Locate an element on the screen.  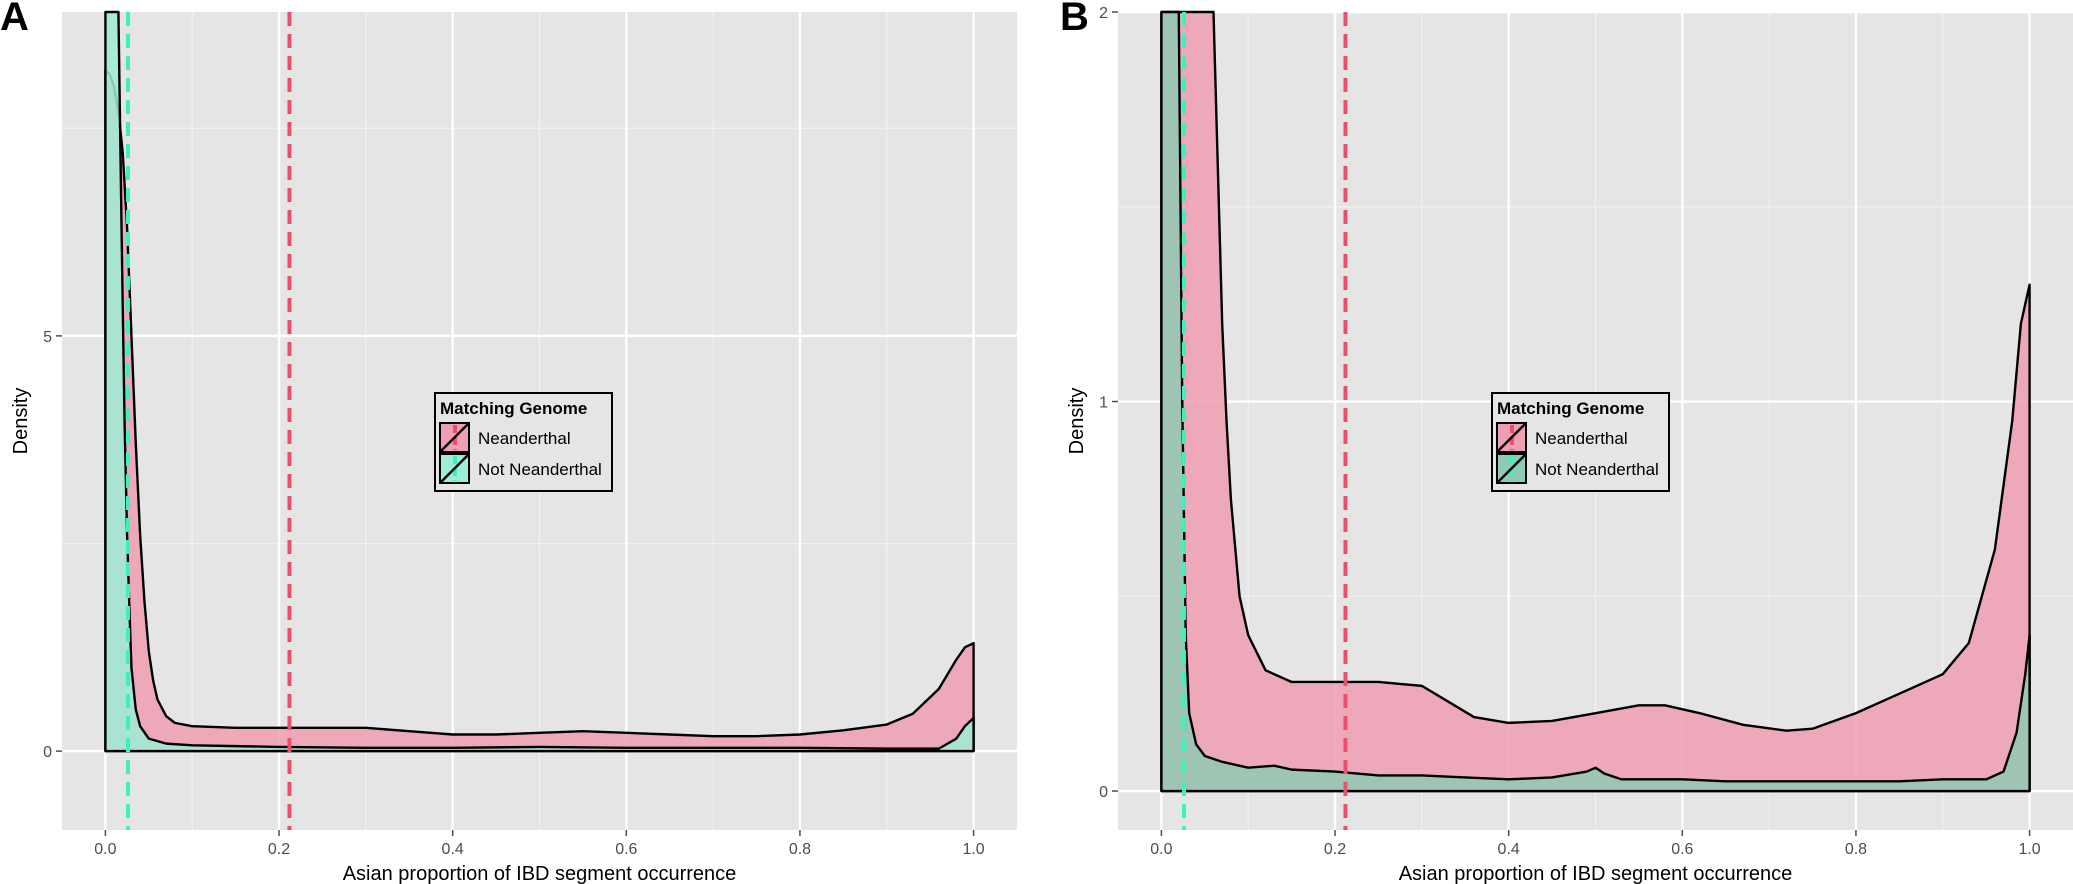
y-tick-label: 5 is located at coordinates (47, 337).